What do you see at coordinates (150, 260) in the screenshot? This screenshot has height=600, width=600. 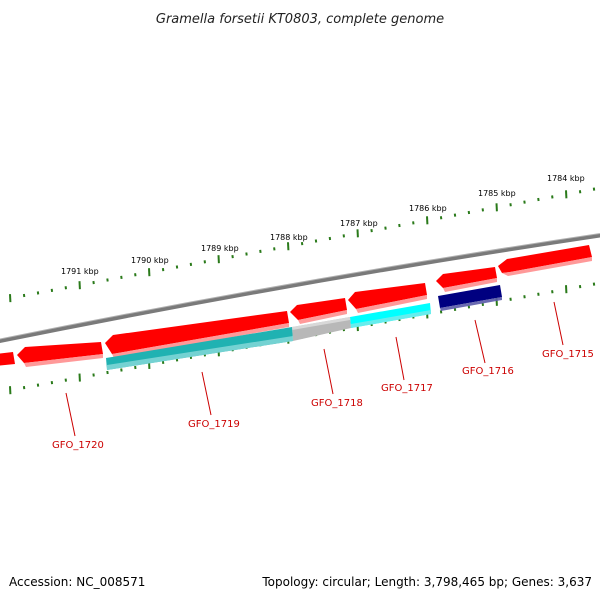 I see `ruler-label-1790: 1790 kbp` at bounding box center [150, 260].